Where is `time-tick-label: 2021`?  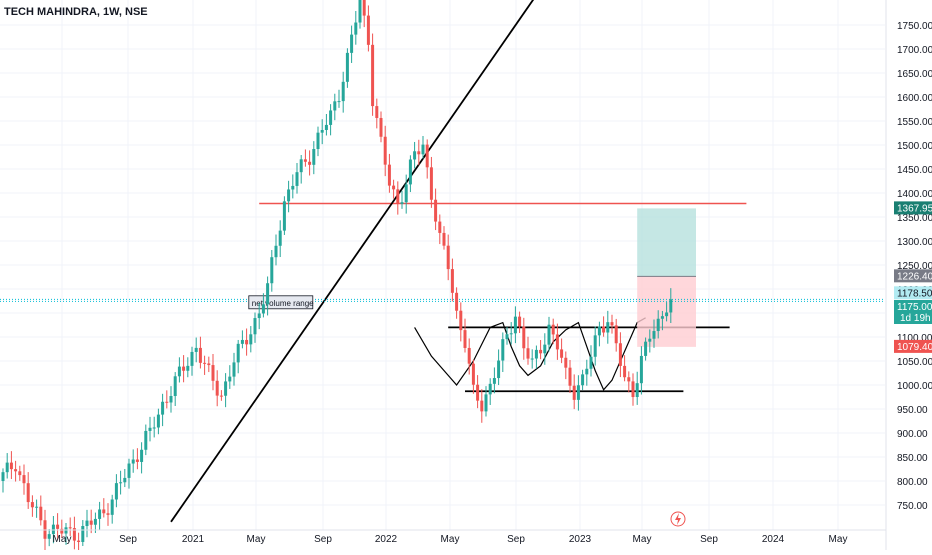
time-tick-label: 2021 is located at coordinates (193, 539).